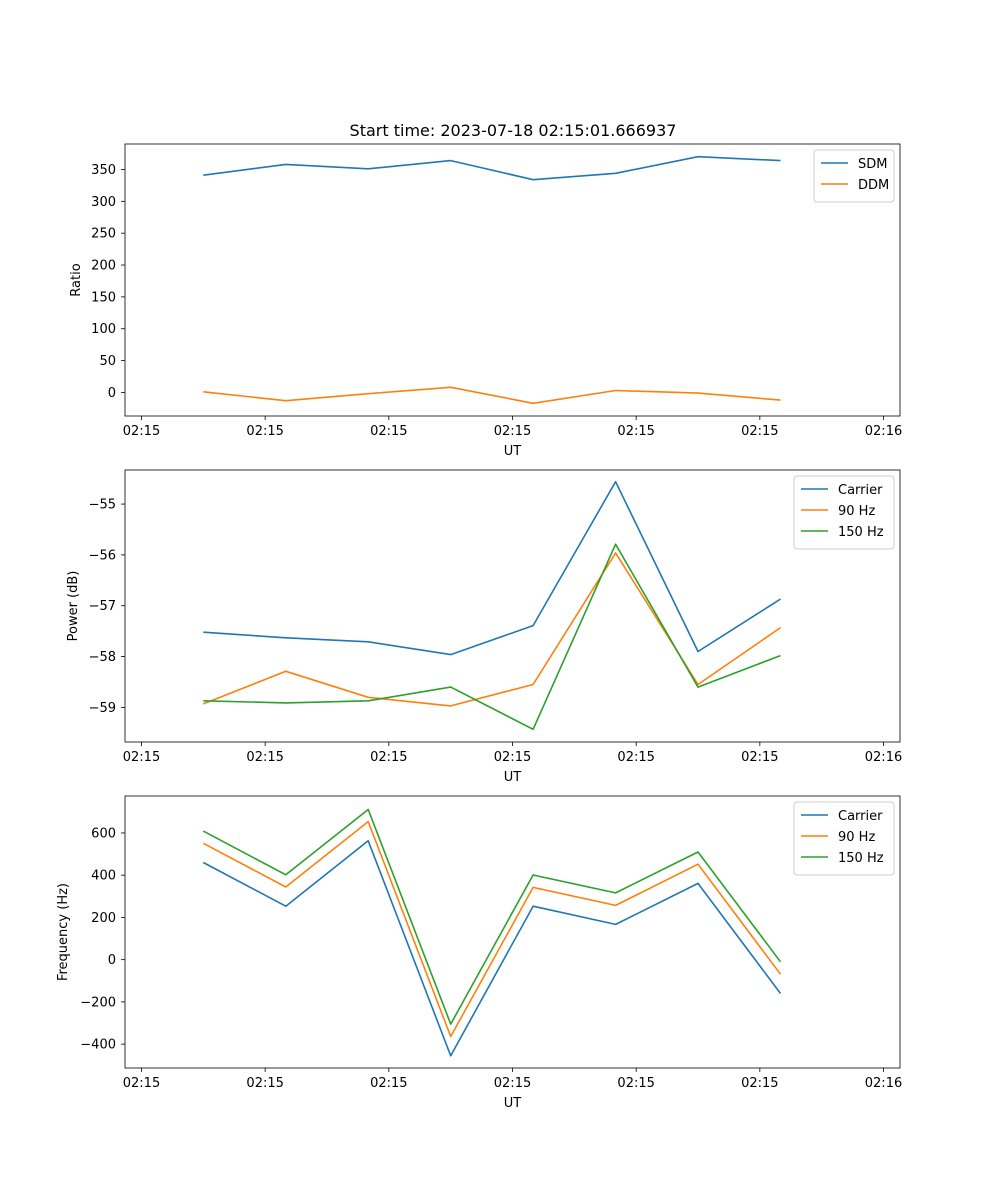 This screenshot has width=1000, height=1200. Describe the element at coordinates (103, 297) in the screenshot. I see `y-tick-label: 150` at that location.